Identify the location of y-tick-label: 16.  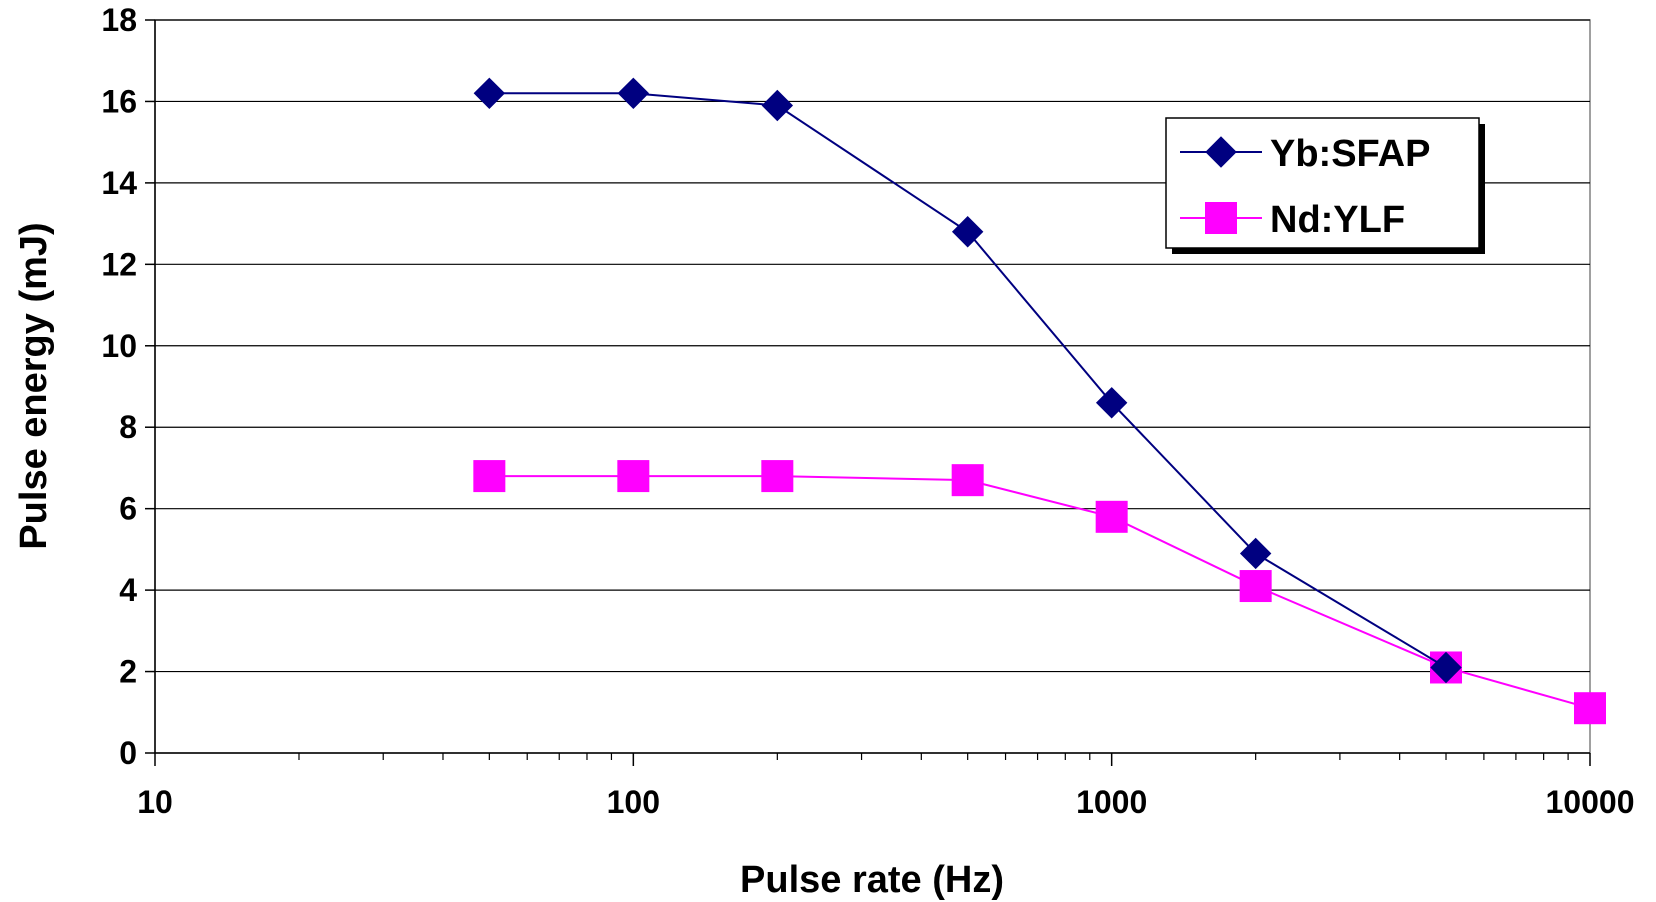
(119, 101).